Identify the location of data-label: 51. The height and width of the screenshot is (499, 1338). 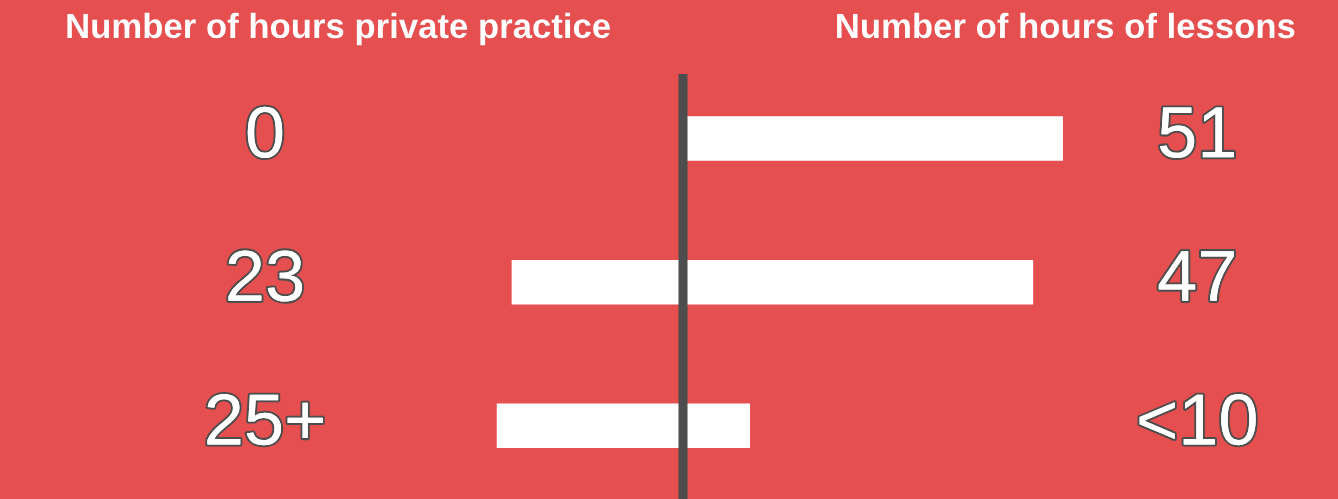
(1197, 132).